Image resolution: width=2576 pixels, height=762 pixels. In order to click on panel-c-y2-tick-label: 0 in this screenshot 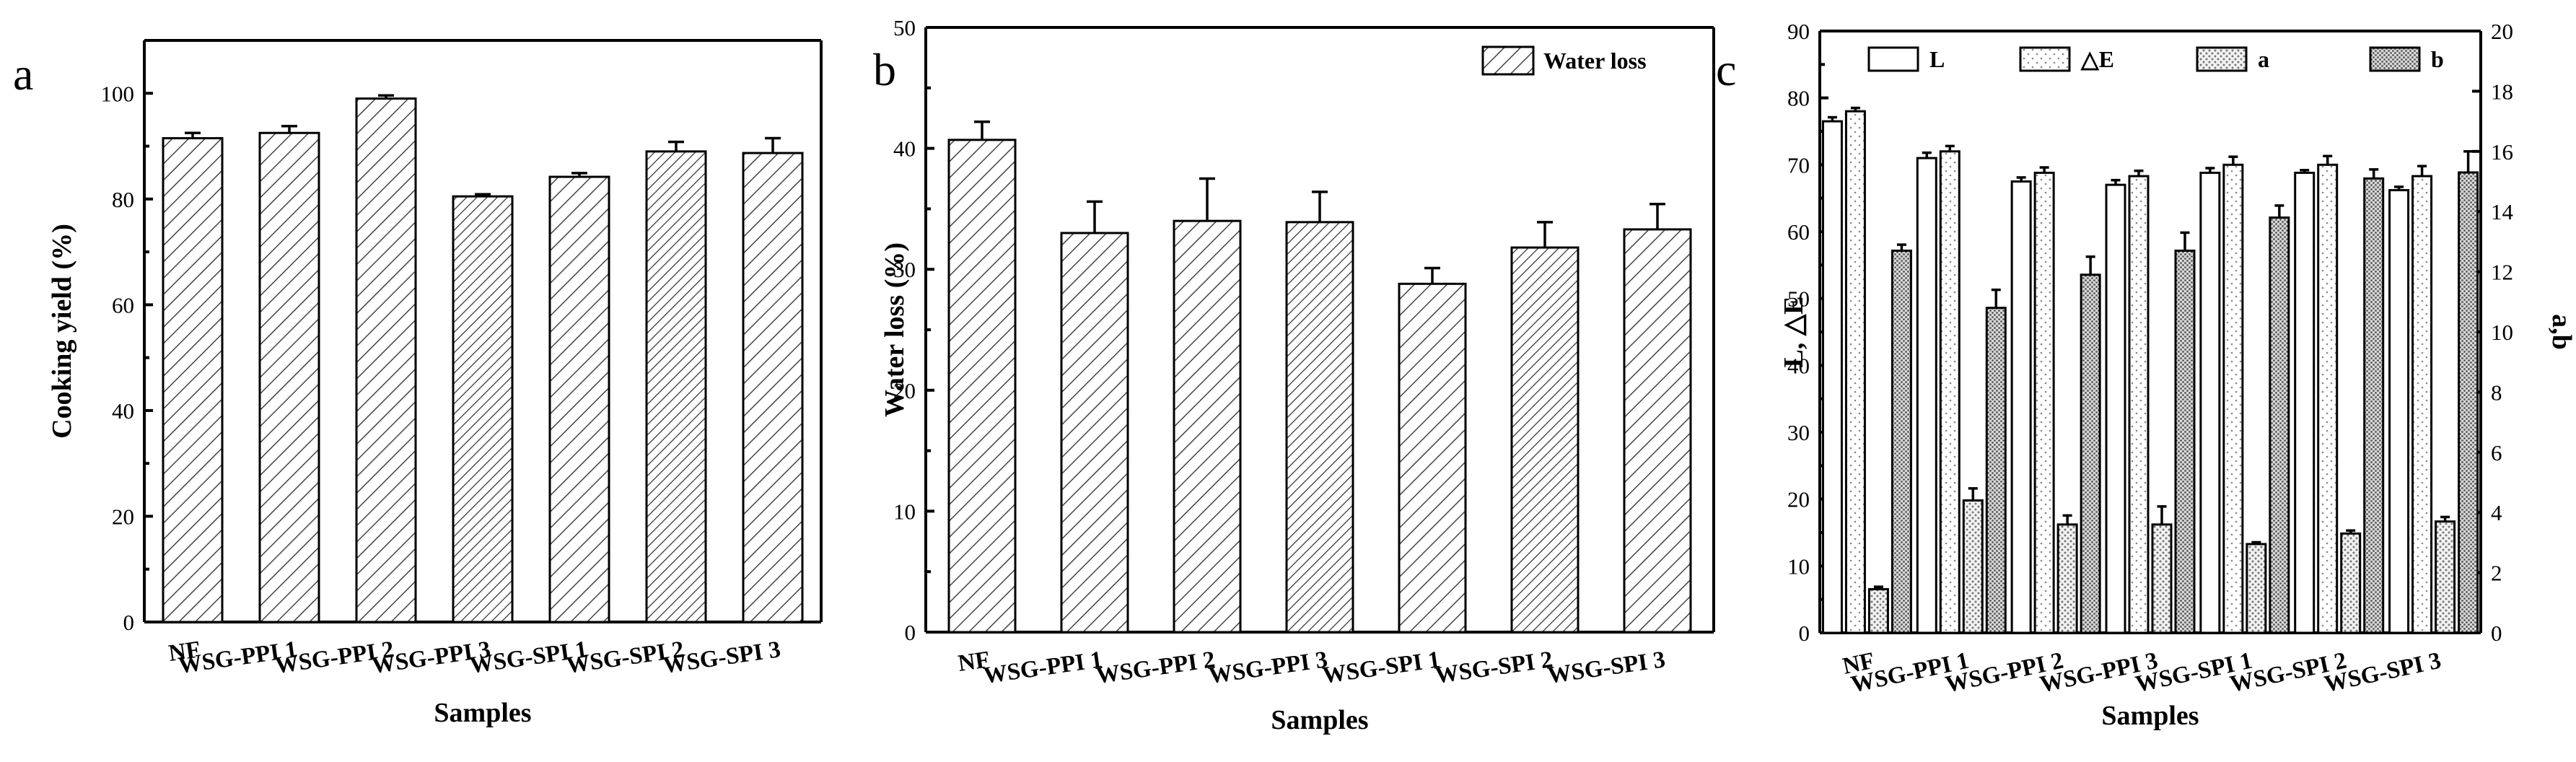, I will do `click(2496, 633)`.